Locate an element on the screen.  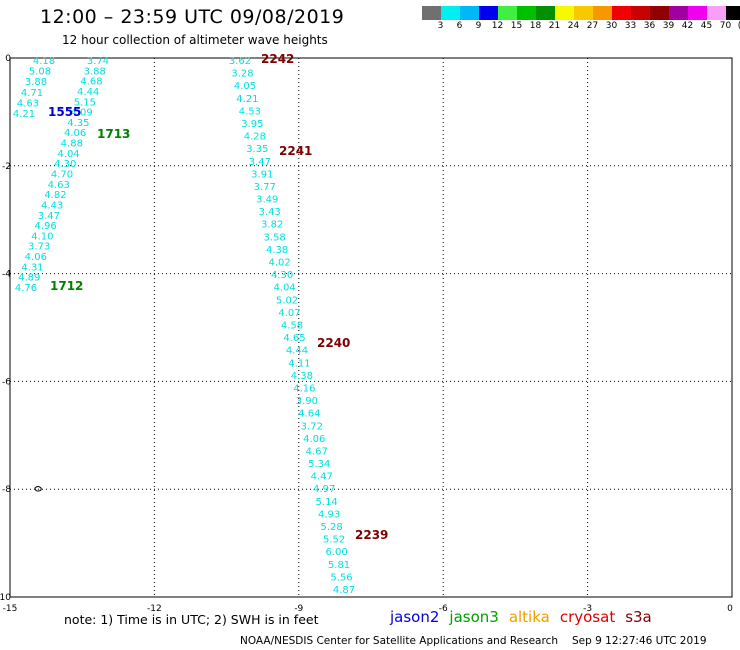
swh-value: 4.18 is located at coordinates (44, 61).